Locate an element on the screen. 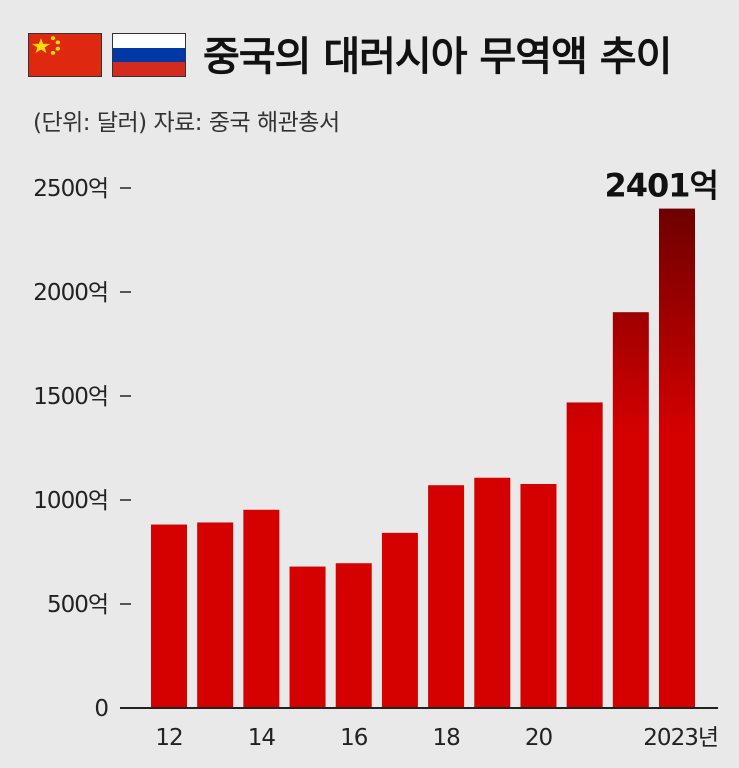  x-tick-label: 16 is located at coordinates (354, 738).